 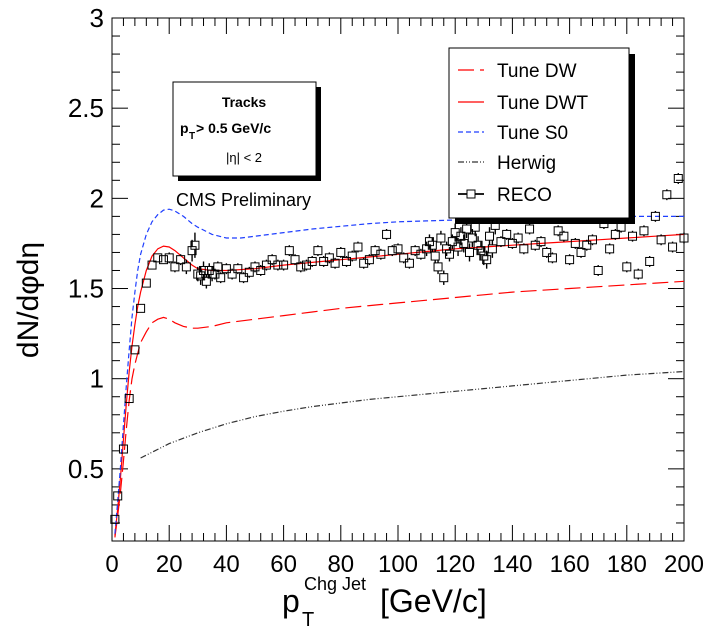 I want to click on info-box-panel, so click(x=244, y=129).